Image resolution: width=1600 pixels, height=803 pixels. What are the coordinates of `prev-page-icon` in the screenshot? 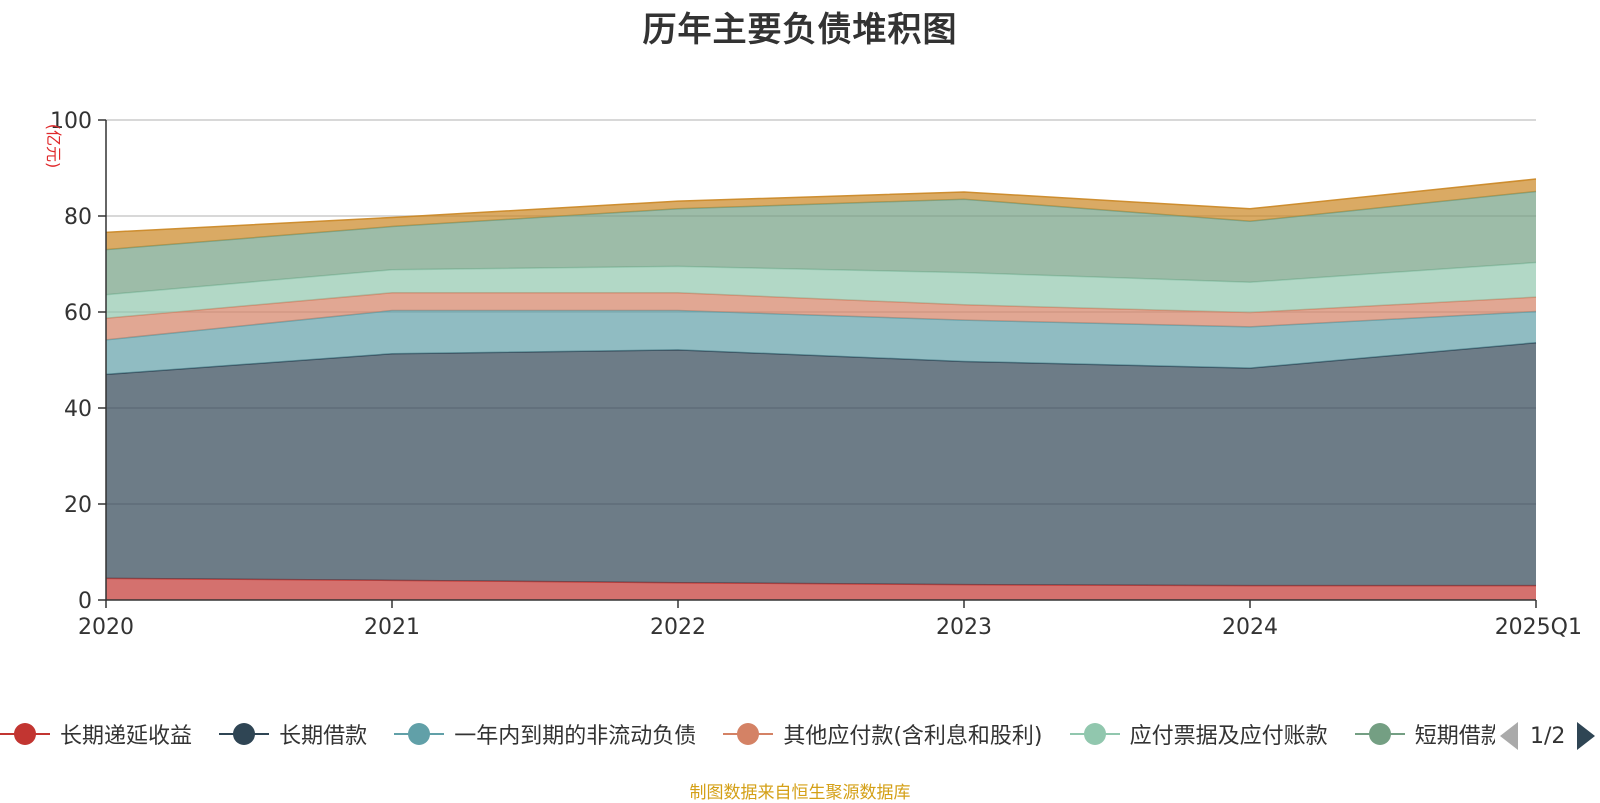 It's located at (1509, 736).